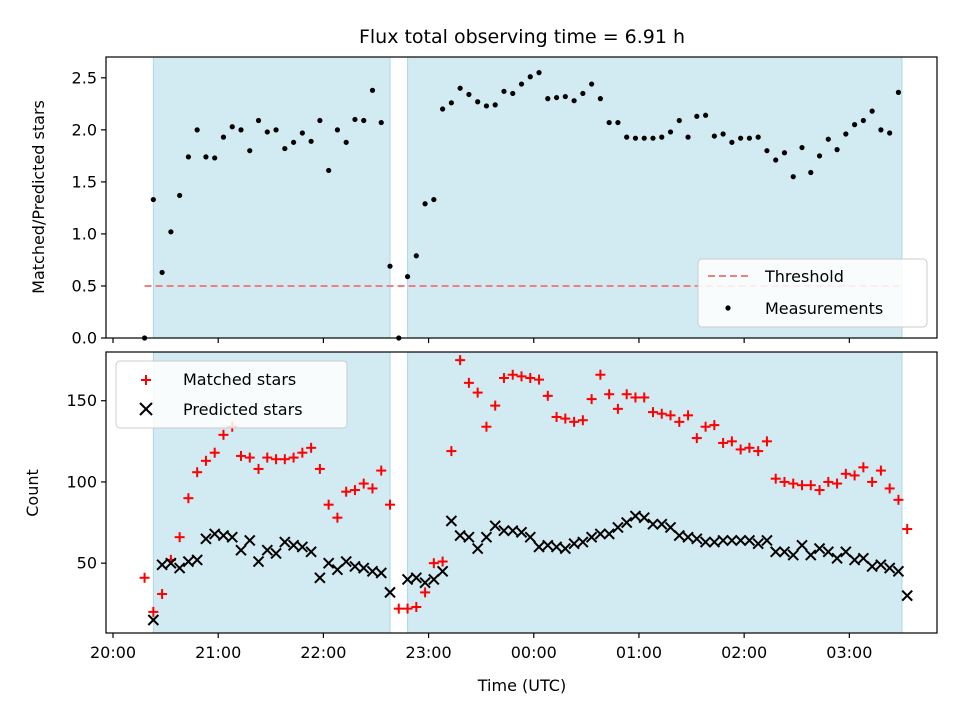  Describe the element at coordinates (84, 285) in the screenshot. I see `y-tick-label: 0.5` at that location.